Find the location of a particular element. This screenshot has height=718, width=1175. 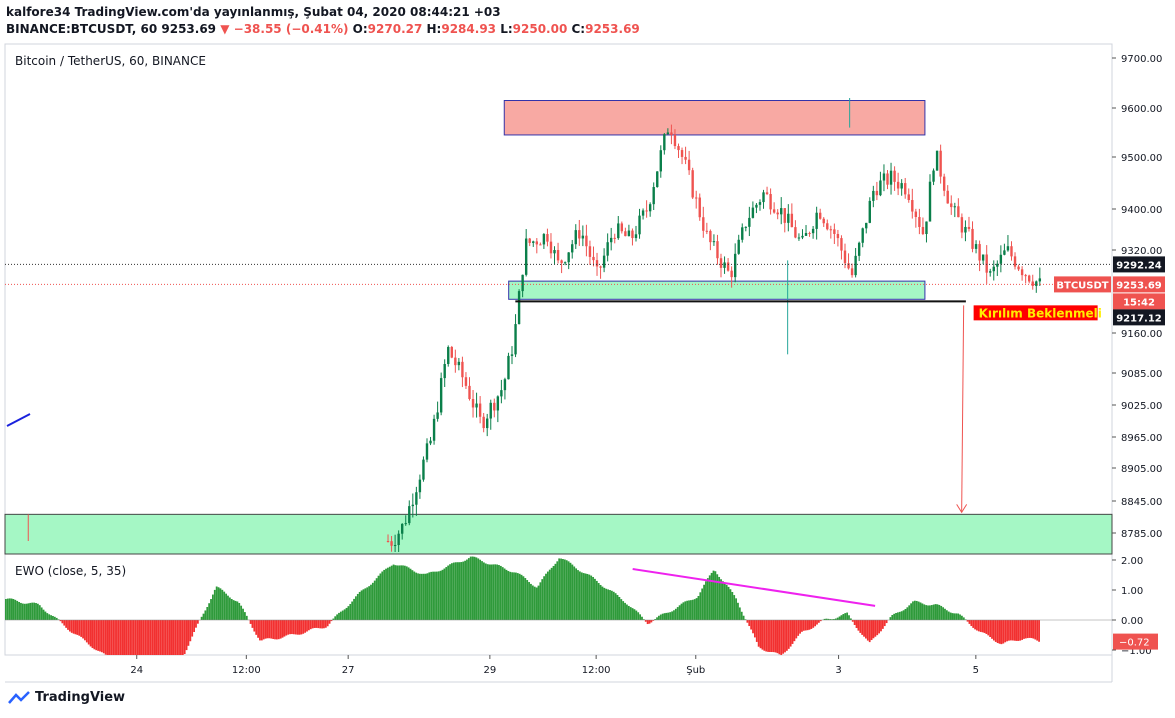

price-labels: 9292.24 BTCUSDT 9253.69 15:42 9217.12 is located at coordinates (1109, 291).